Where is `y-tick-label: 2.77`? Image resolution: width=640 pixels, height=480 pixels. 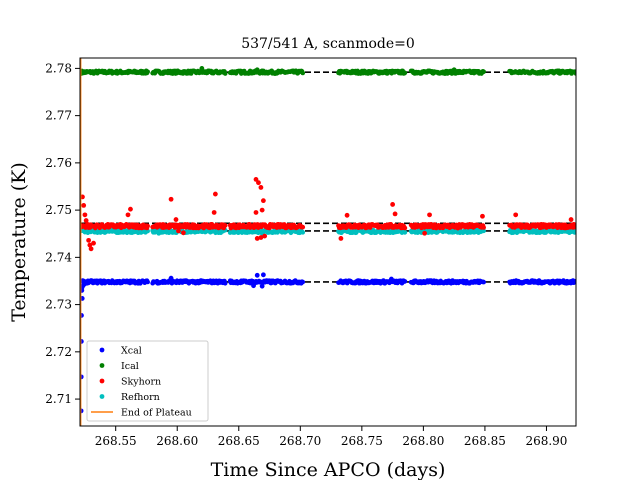 y-tick-label: 2.77 is located at coordinates (58, 116).